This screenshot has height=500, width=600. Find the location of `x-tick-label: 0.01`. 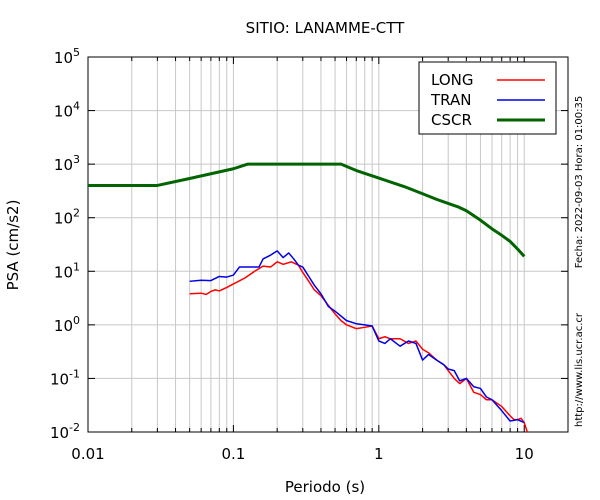

x-tick-label: 0.01 is located at coordinates (87, 454).